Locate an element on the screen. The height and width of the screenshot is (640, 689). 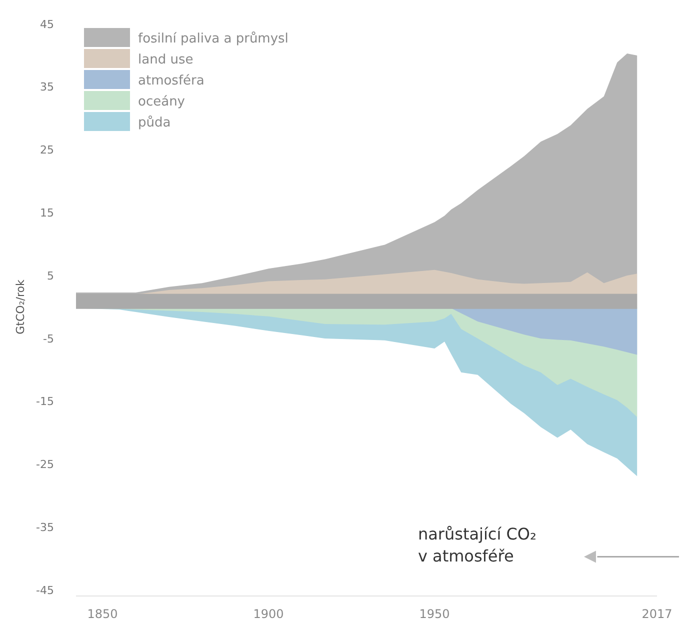
y-tick-label: 15 is located at coordinates (47, 213).